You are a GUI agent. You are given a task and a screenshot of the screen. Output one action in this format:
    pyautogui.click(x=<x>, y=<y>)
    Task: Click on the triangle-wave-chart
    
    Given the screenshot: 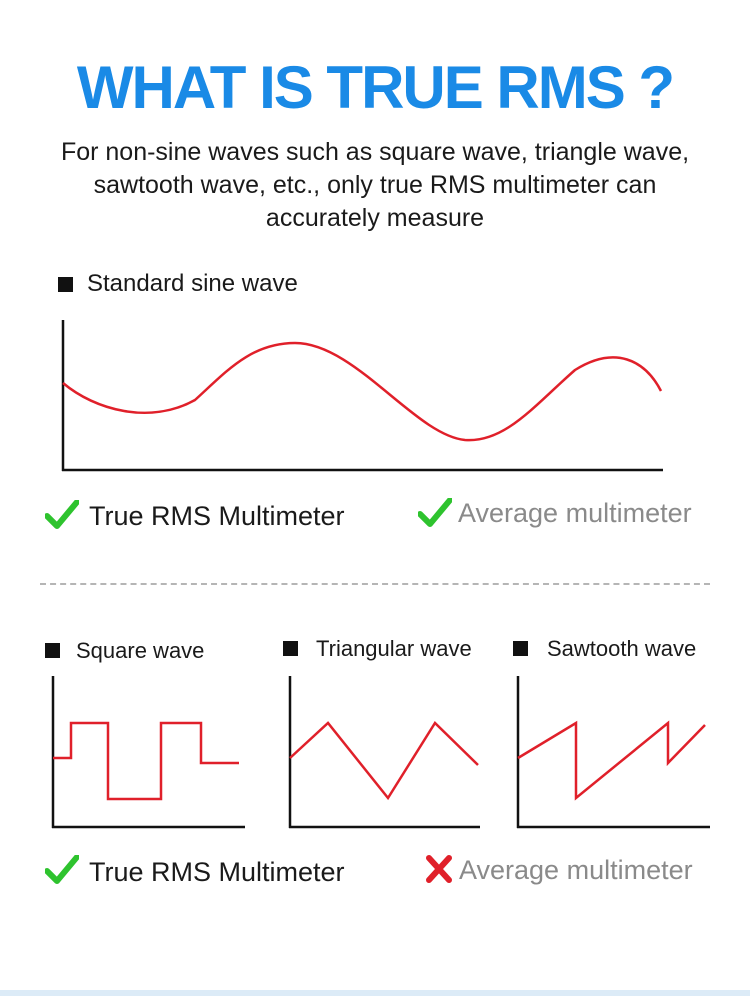 What is the action you would take?
    pyautogui.click(x=384, y=752)
    